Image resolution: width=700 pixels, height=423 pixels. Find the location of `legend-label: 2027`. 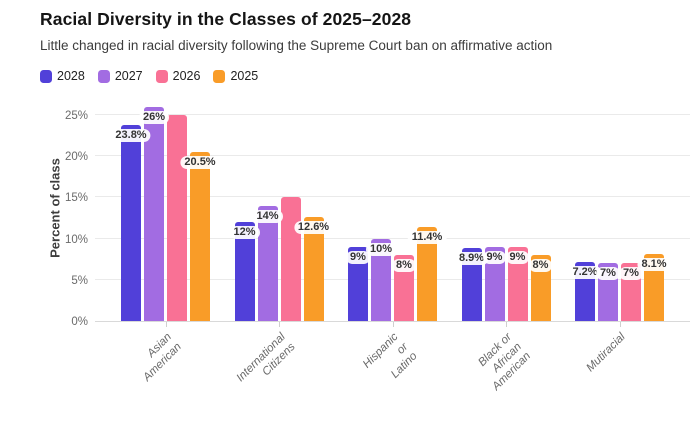

legend-label: 2027 is located at coordinates (128, 76).